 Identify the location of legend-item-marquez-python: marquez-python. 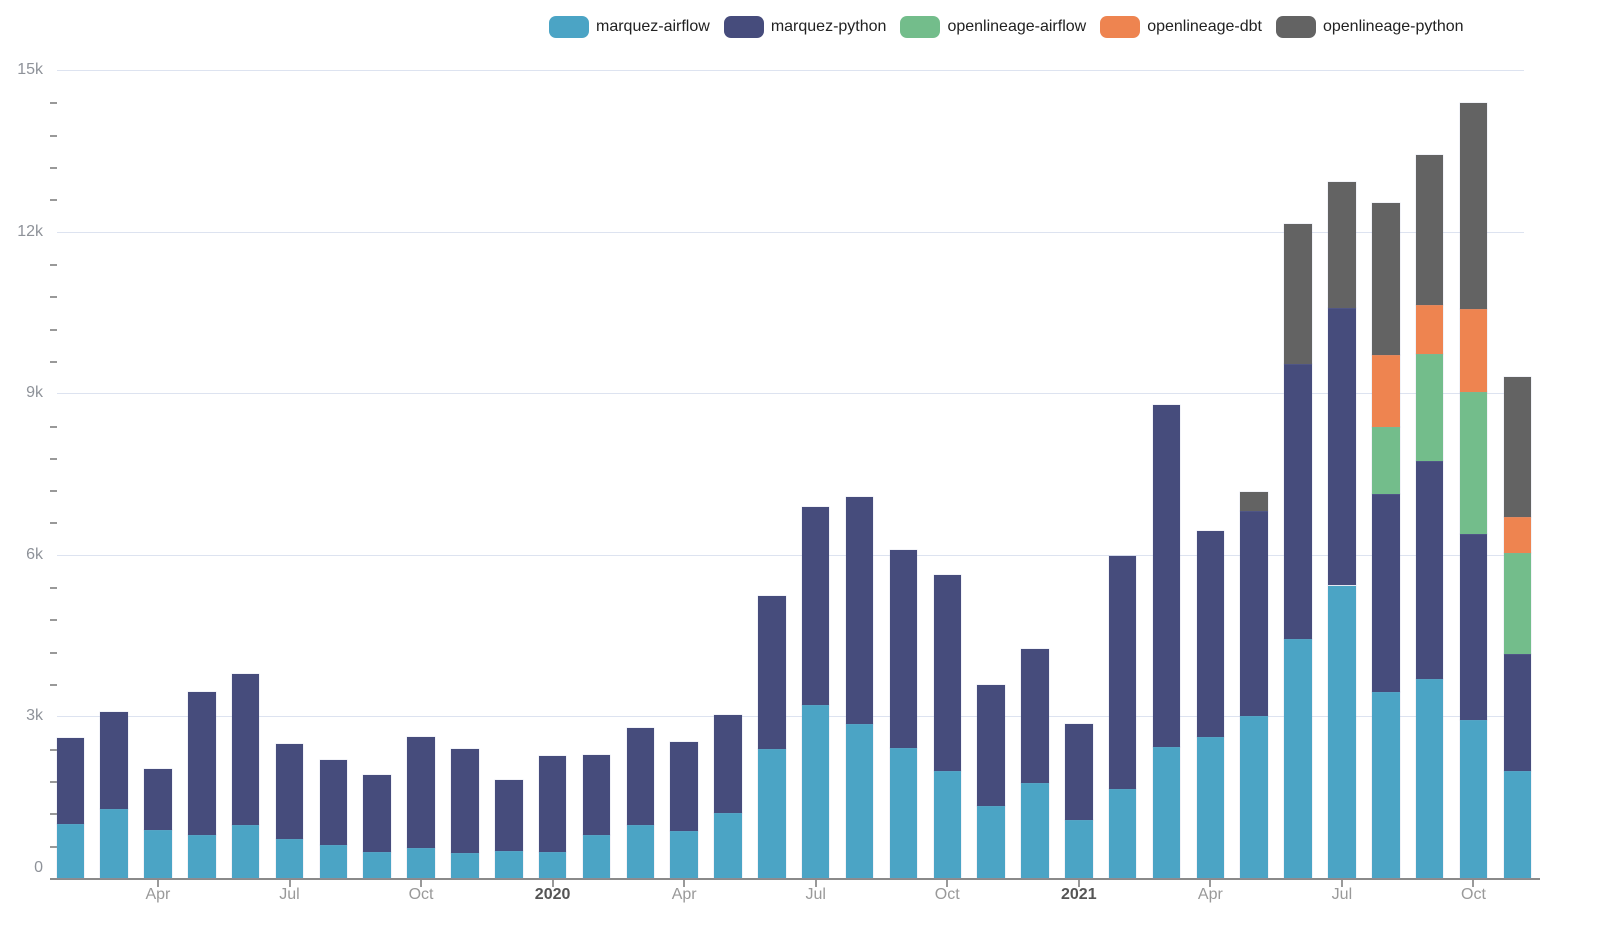
(804, 27).